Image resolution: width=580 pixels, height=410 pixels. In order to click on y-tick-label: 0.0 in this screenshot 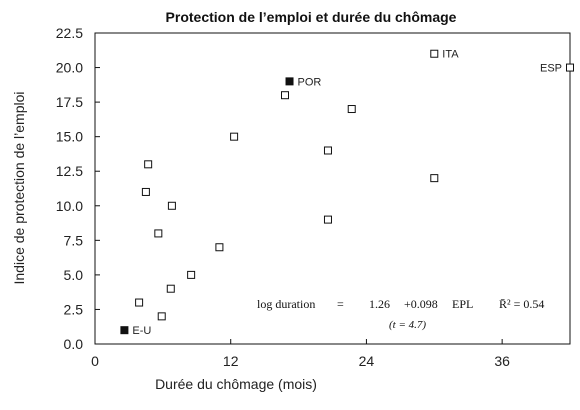, I will do `click(74, 344)`.